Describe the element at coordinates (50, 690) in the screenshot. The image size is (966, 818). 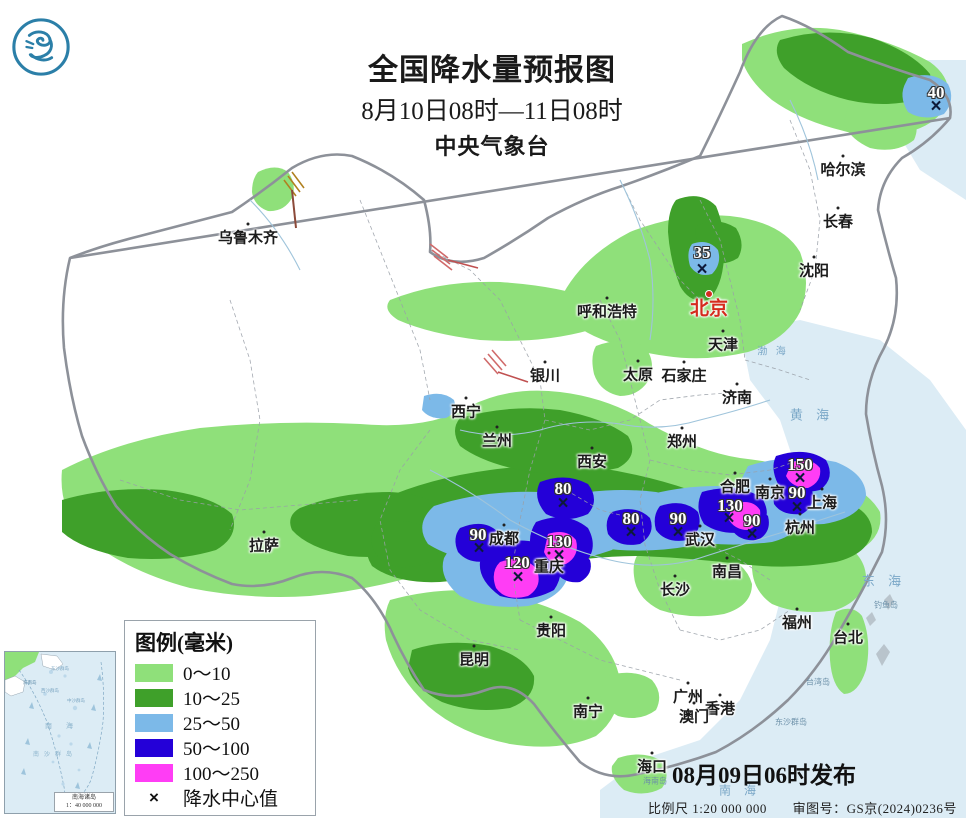
I see `svg-text: 西沙群岛` at that location.